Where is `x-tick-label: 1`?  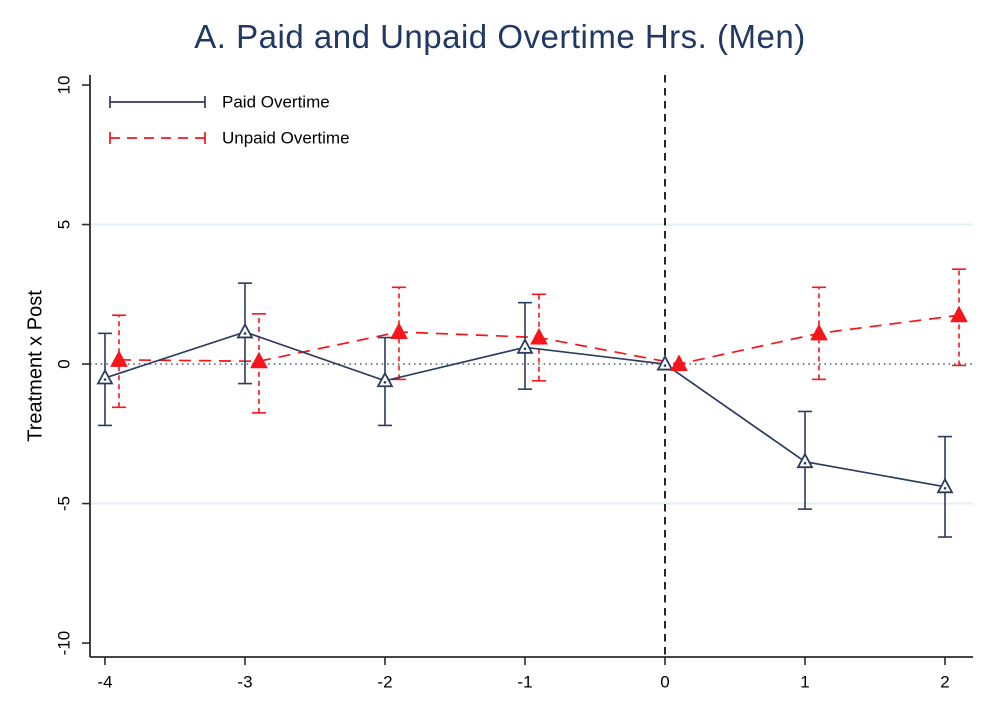 x-tick-label: 1 is located at coordinates (804, 682).